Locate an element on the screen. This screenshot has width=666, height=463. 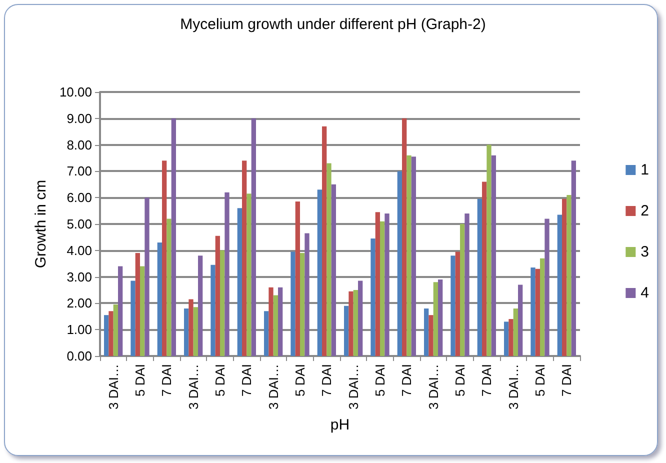
y-tick-label: 6.00 is located at coordinates (79, 198).